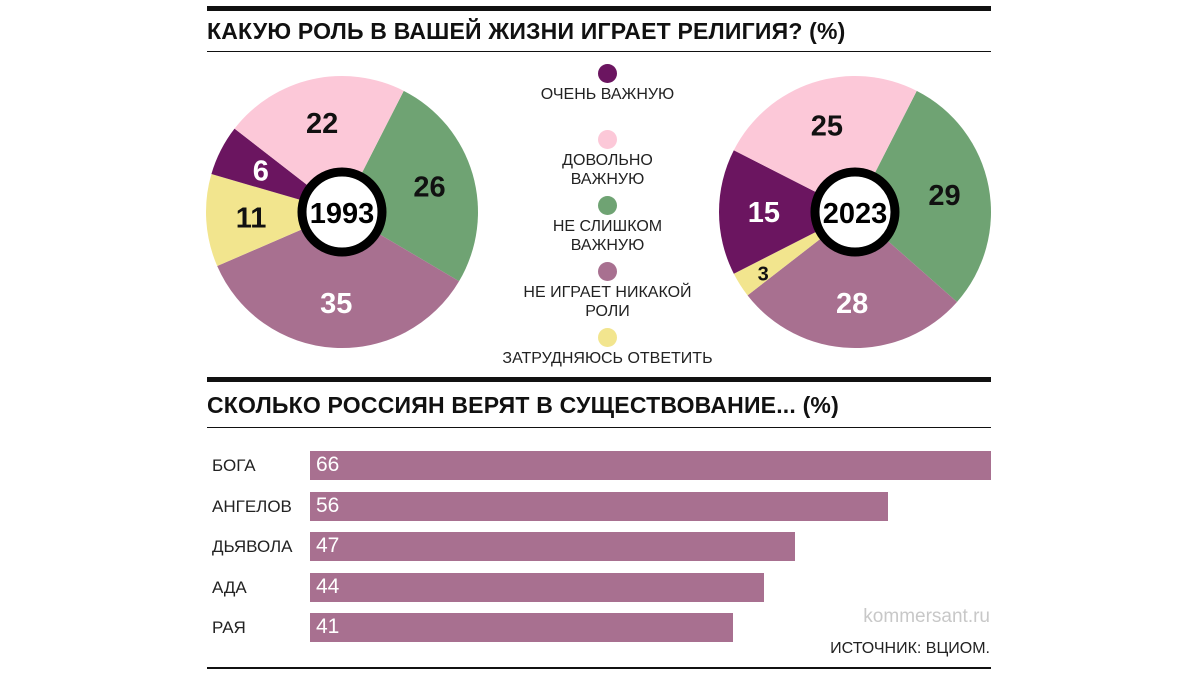  What do you see at coordinates (599, 506) in the screenshot?
I see `bar: 56` at bounding box center [599, 506].